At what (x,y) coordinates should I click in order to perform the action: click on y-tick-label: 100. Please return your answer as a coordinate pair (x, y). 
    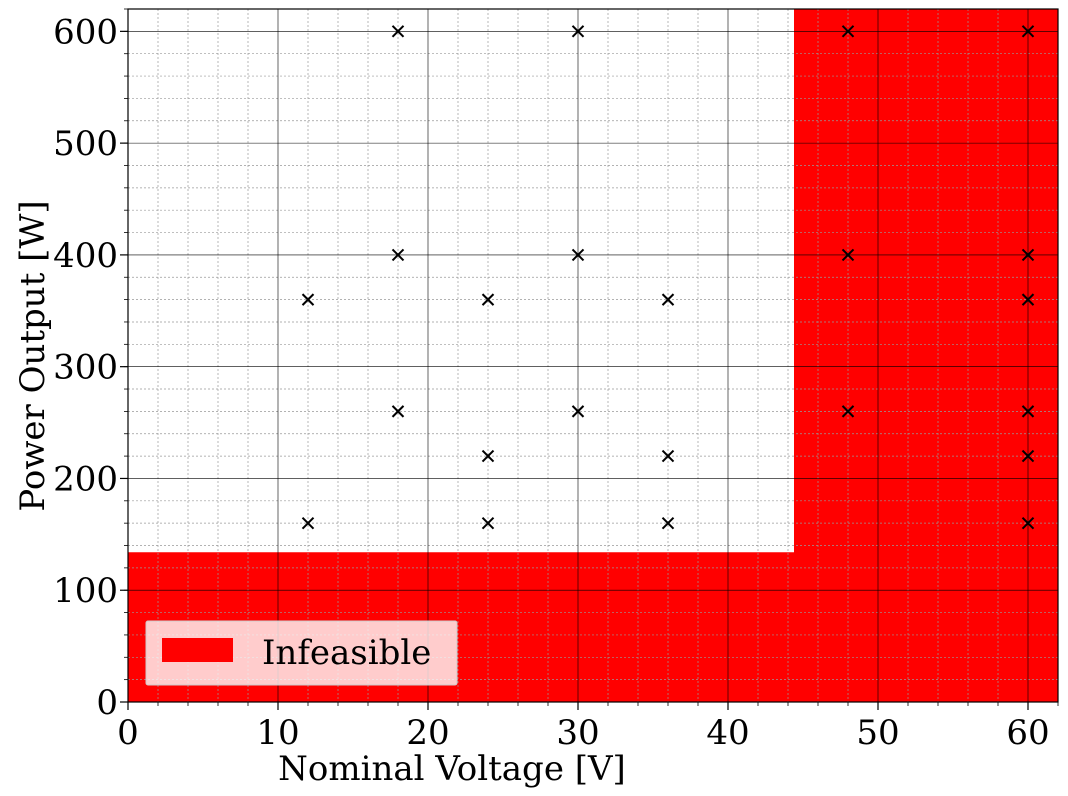
    Looking at the image, I should click on (85, 591).